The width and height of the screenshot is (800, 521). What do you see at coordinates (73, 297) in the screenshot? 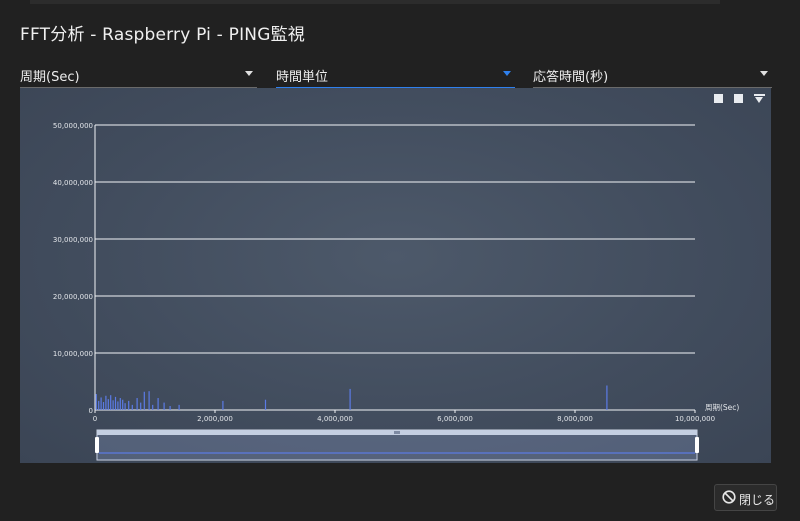
I see `y-tick-label: 20,000,000` at bounding box center [73, 297].